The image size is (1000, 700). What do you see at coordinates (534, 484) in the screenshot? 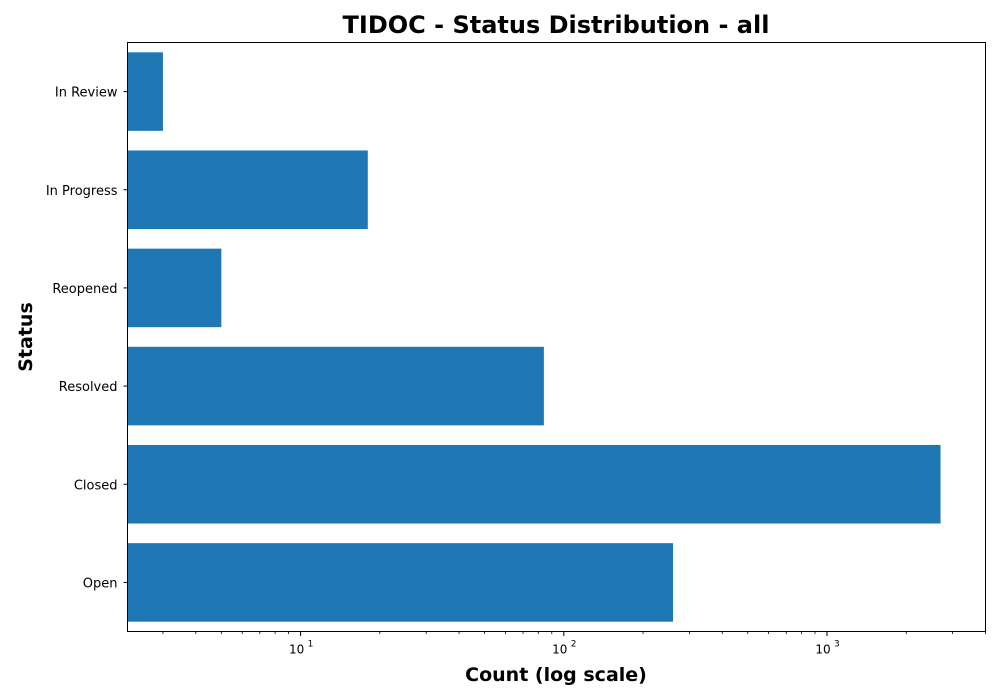
I see `bar-closed` at bounding box center [534, 484].